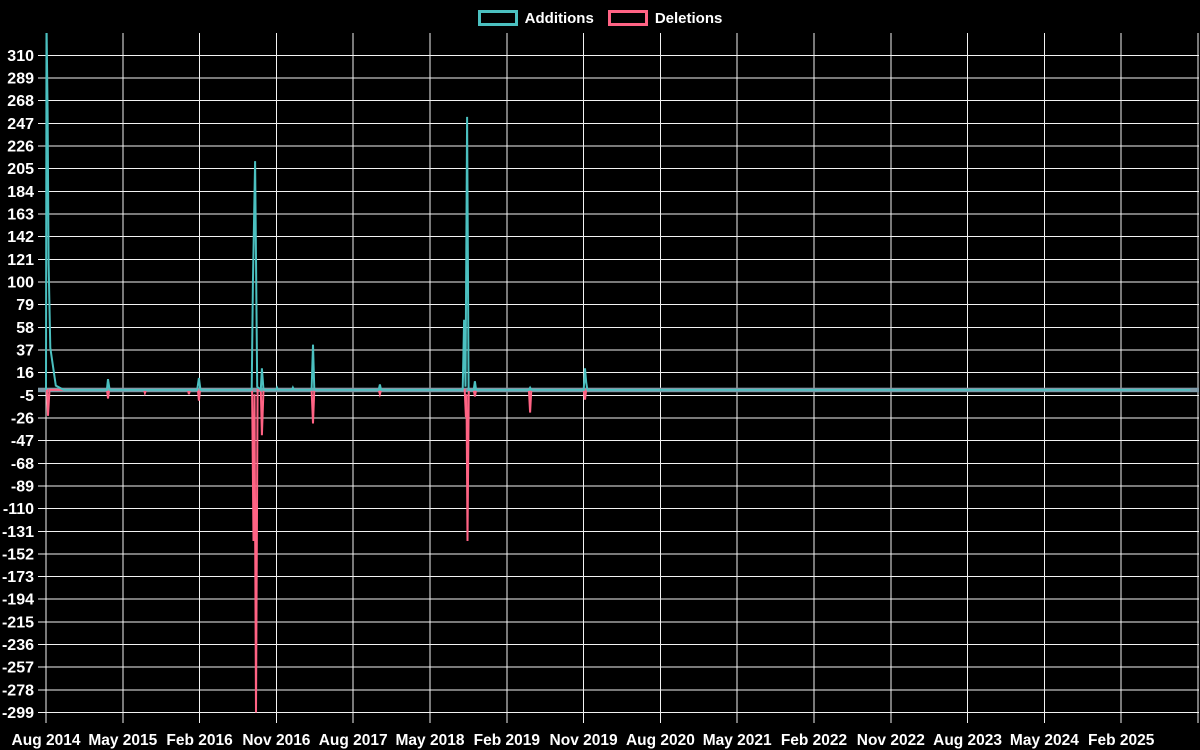 This screenshot has height=750, width=1200. I want to click on y-tick-label: -131, so click(18, 532).